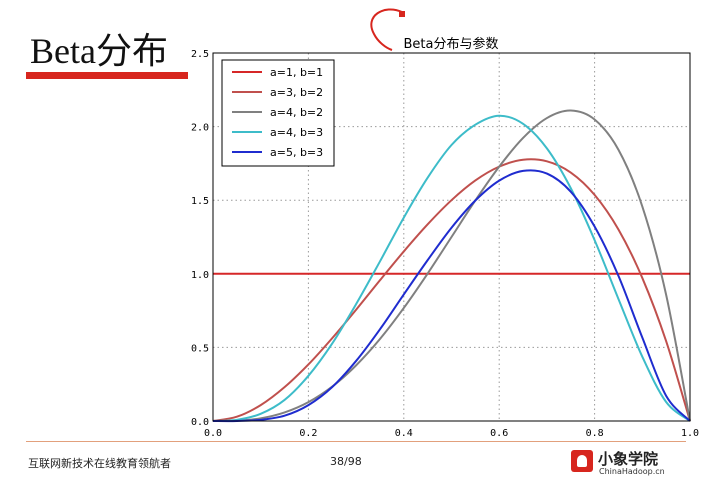 Image resolution: width=711 pixels, height=483 pixels. What do you see at coordinates (200, 54) in the screenshot?
I see `y-tick-label: 2.5` at bounding box center [200, 54].